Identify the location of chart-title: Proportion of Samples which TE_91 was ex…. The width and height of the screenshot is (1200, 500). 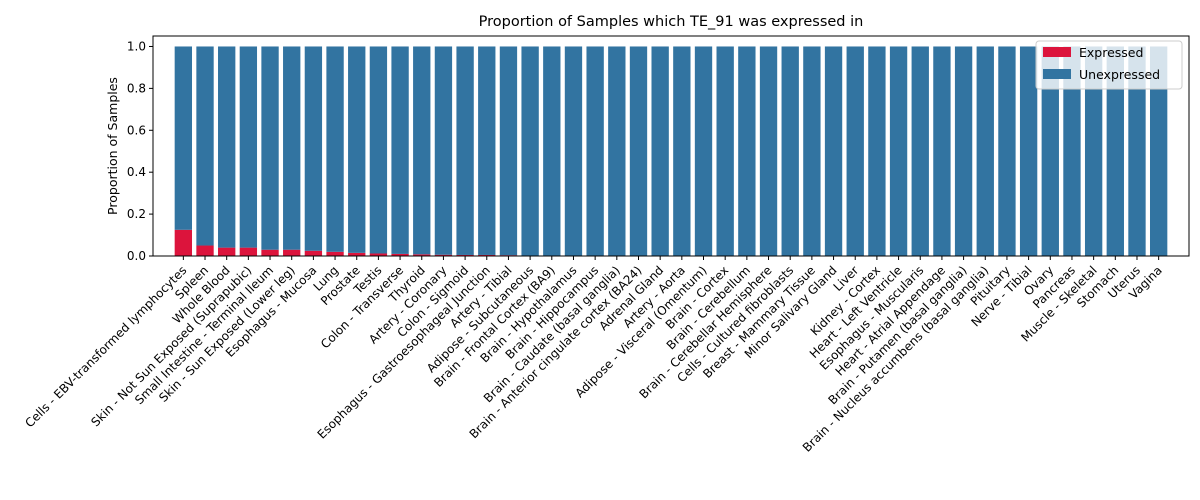
(671, 22).